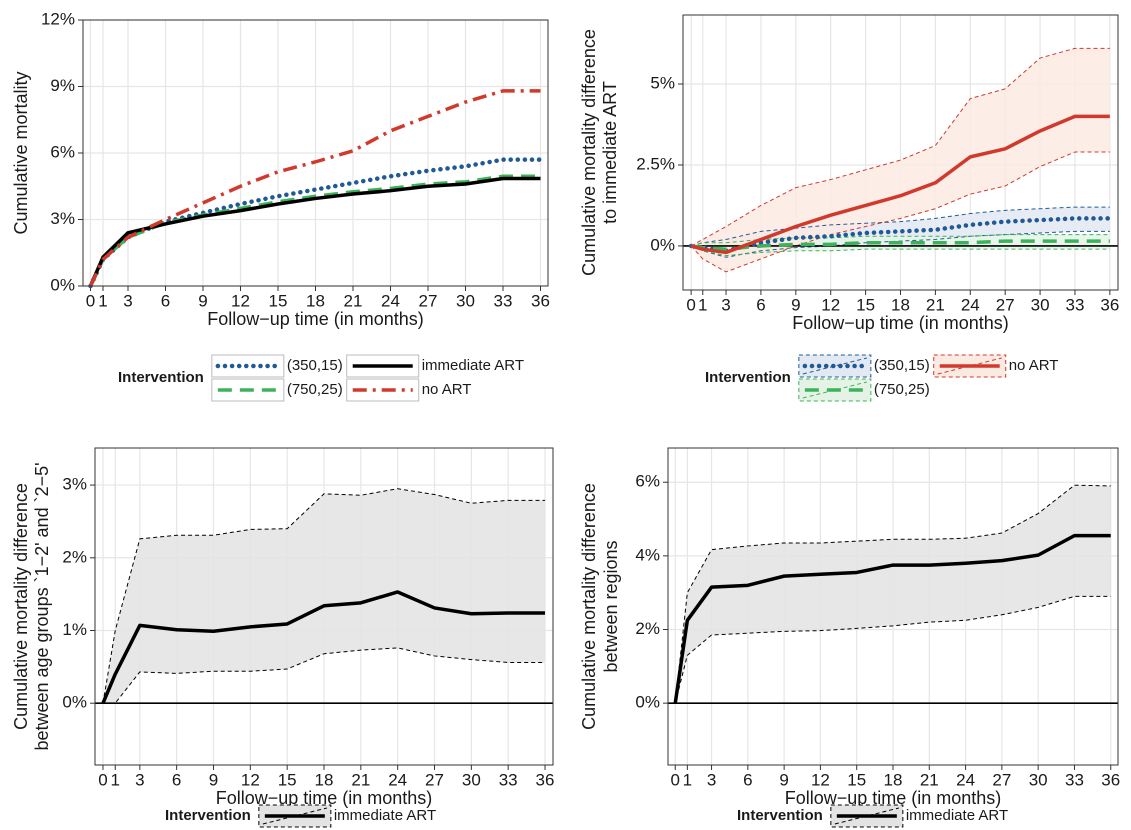 This screenshot has height=830, width=1131. Describe the element at coordinates (610, 152) in the screenshot. I see `y-axis-label: to immediate ART` at that location.